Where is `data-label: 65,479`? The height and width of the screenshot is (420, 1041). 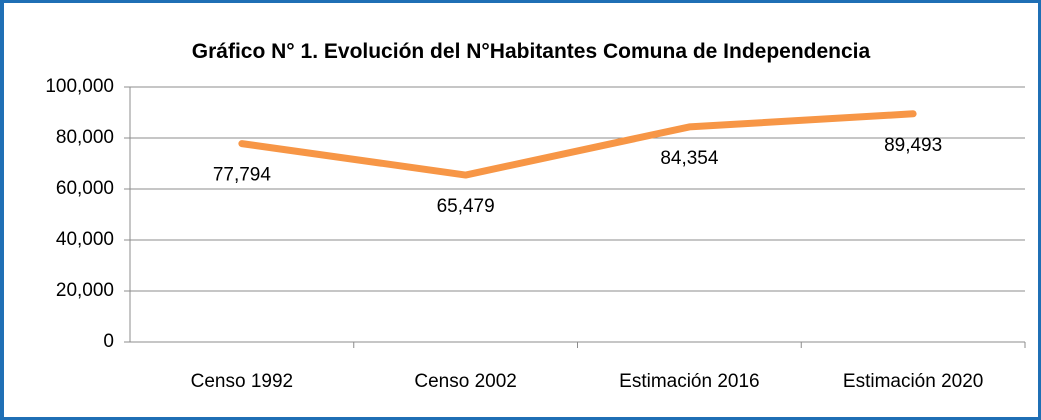 data-label: 65,479 is located at coordinates (466, 206).